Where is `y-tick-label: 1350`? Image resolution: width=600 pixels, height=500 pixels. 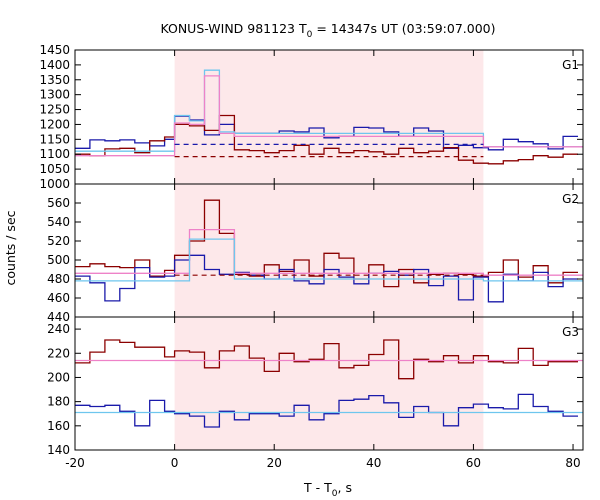 y-tick-label: 1350 is located at coordinates (54, 80).